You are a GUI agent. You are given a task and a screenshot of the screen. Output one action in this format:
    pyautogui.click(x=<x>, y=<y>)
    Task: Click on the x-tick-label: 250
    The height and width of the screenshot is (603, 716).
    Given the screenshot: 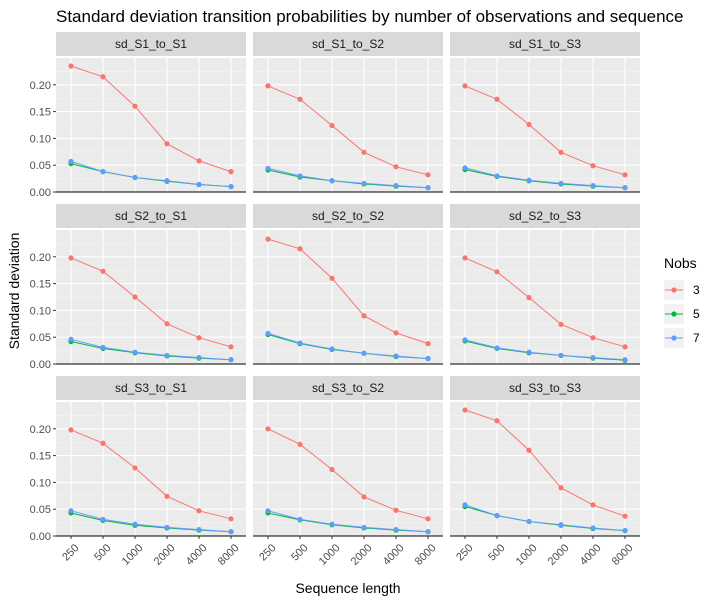 What is the action you would take?
    pyautogui.click(x=464, y=552)
    